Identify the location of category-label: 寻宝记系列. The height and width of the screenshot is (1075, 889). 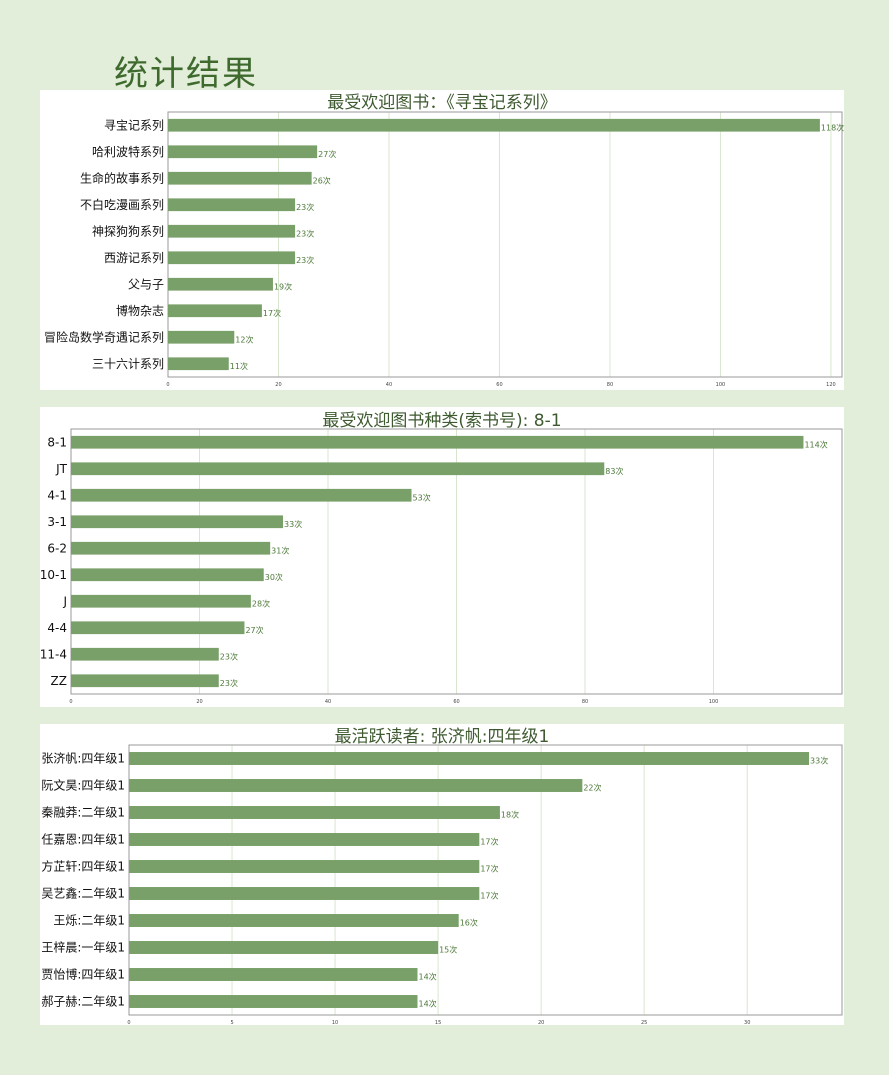
(134, 125).